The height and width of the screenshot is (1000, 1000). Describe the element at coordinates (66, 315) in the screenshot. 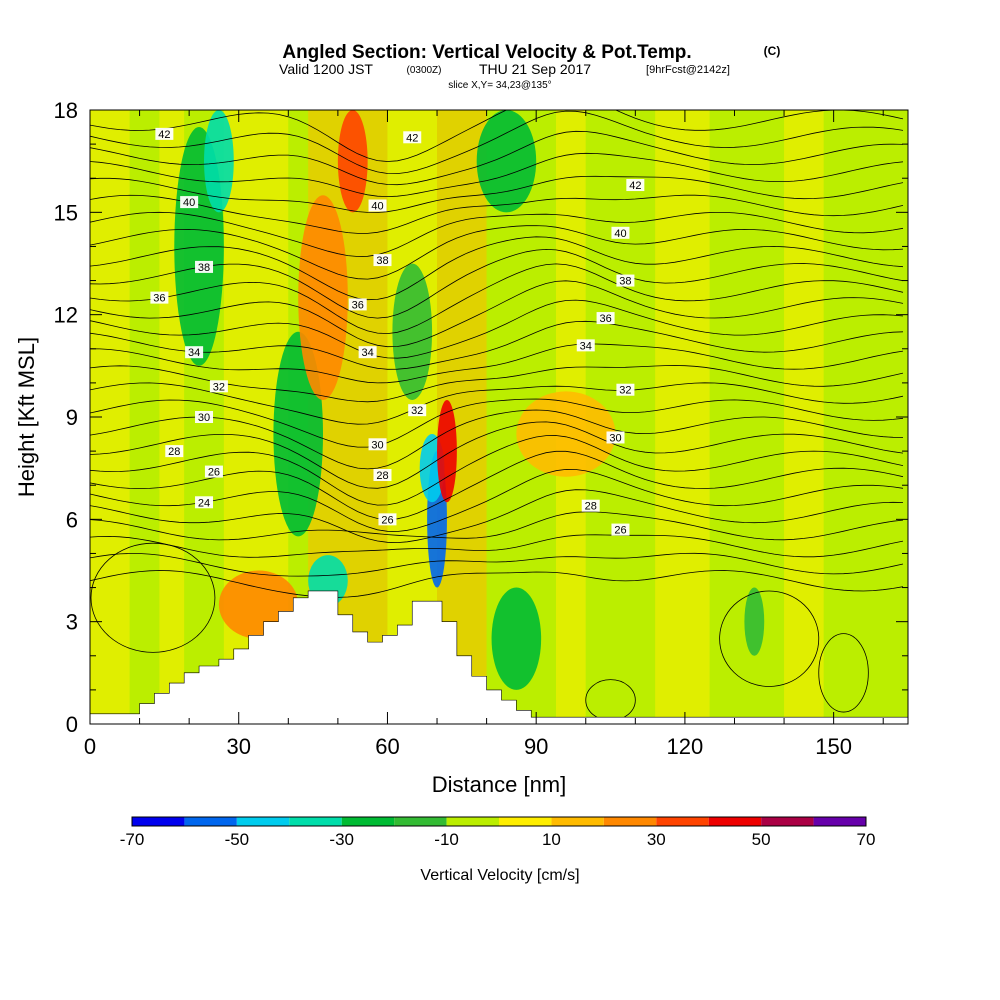

I see `y-tick-label: 12` at that location.